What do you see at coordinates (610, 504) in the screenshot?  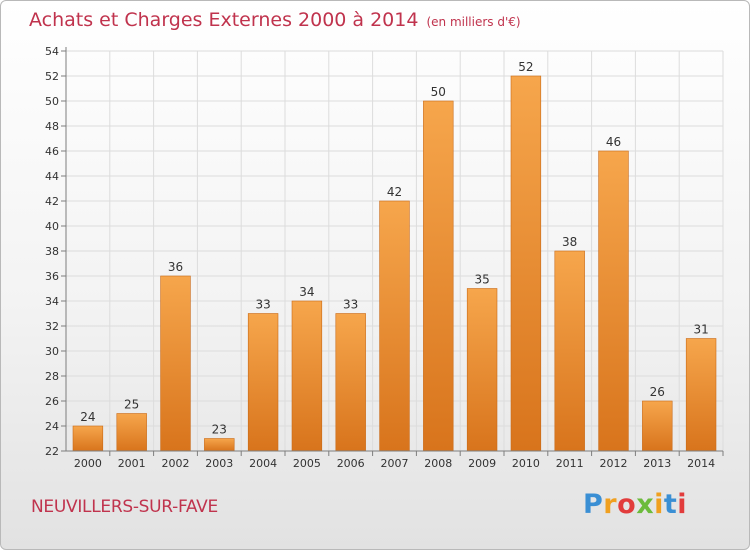 I see `logo-letter: r` at bounding box center [610, 504].